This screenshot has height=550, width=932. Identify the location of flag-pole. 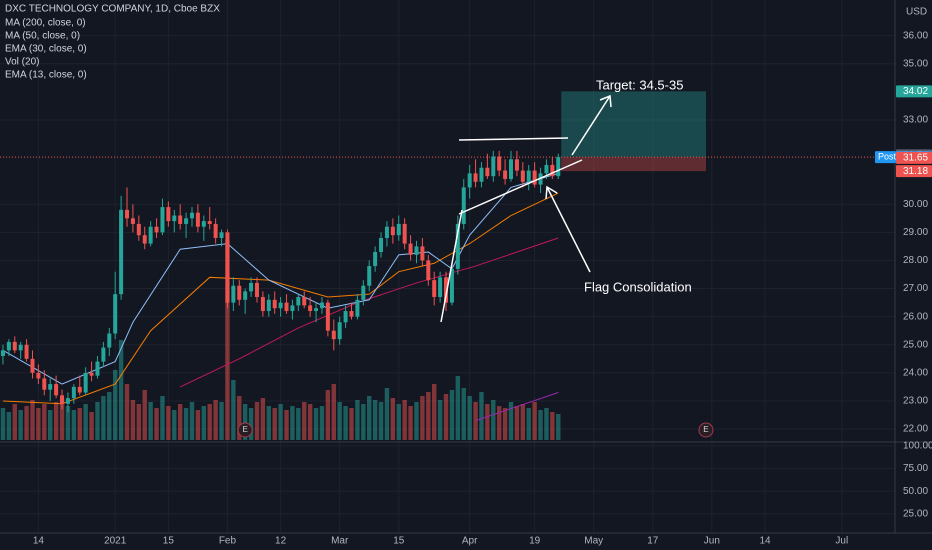
(451, 266).